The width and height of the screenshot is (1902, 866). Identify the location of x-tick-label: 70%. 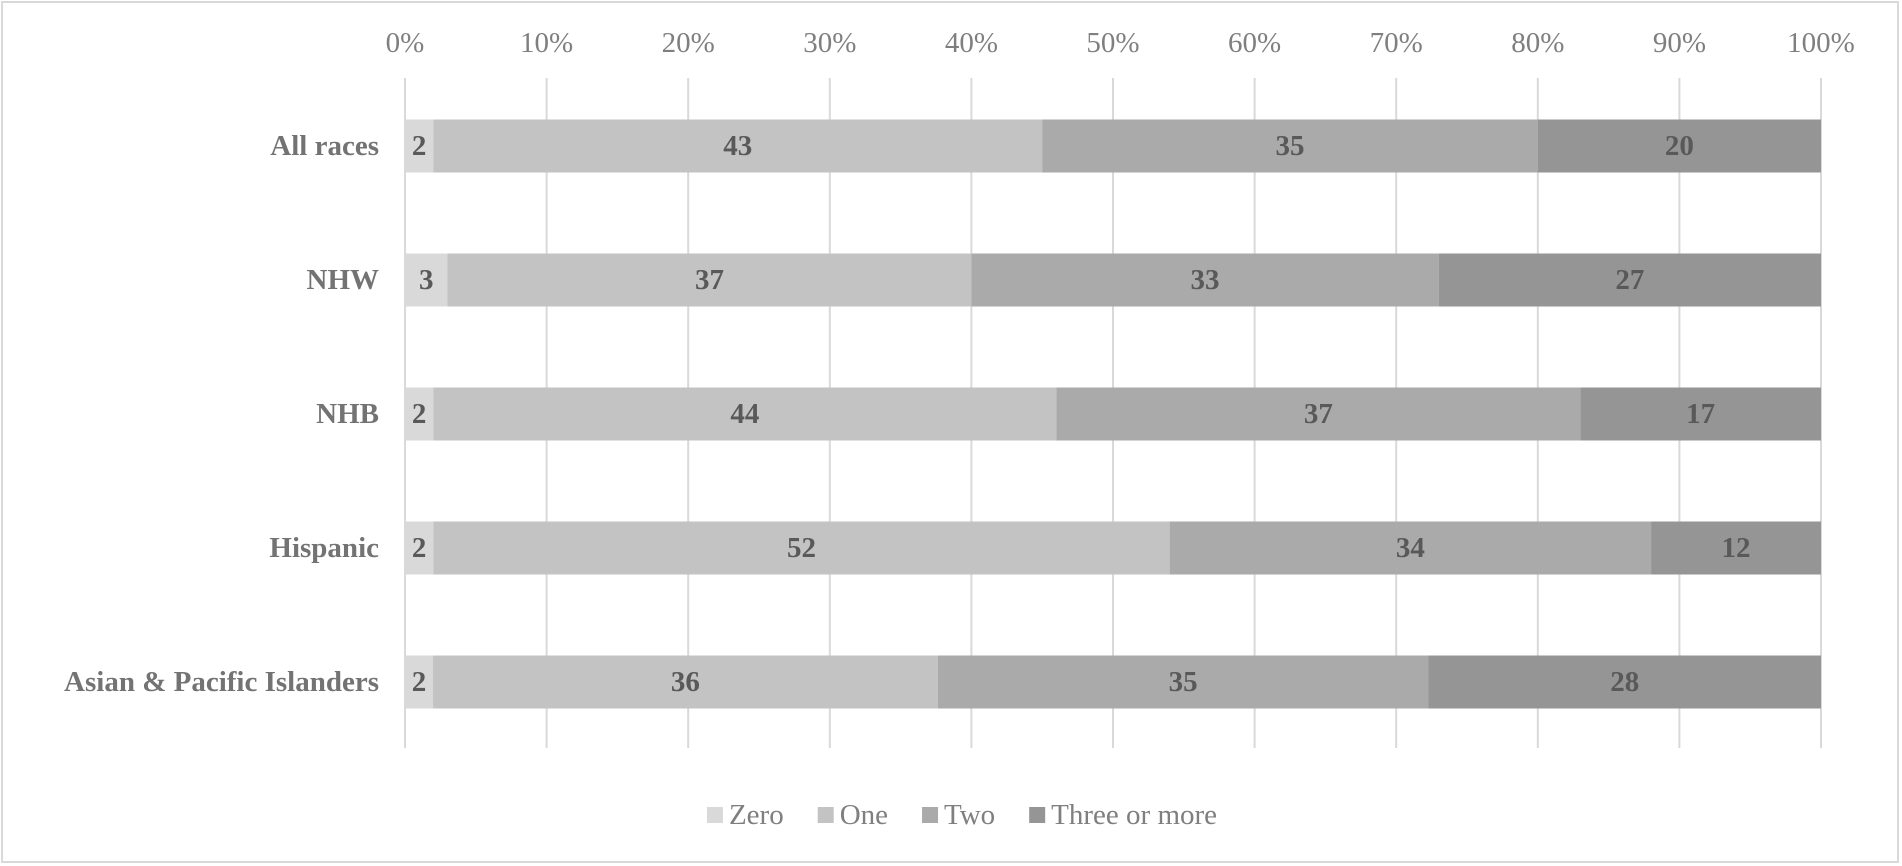
(1396, 43).